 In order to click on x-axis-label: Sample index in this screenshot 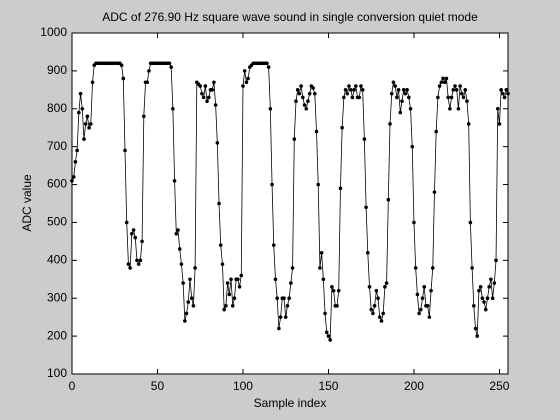, I will do `click(290, 403)`.